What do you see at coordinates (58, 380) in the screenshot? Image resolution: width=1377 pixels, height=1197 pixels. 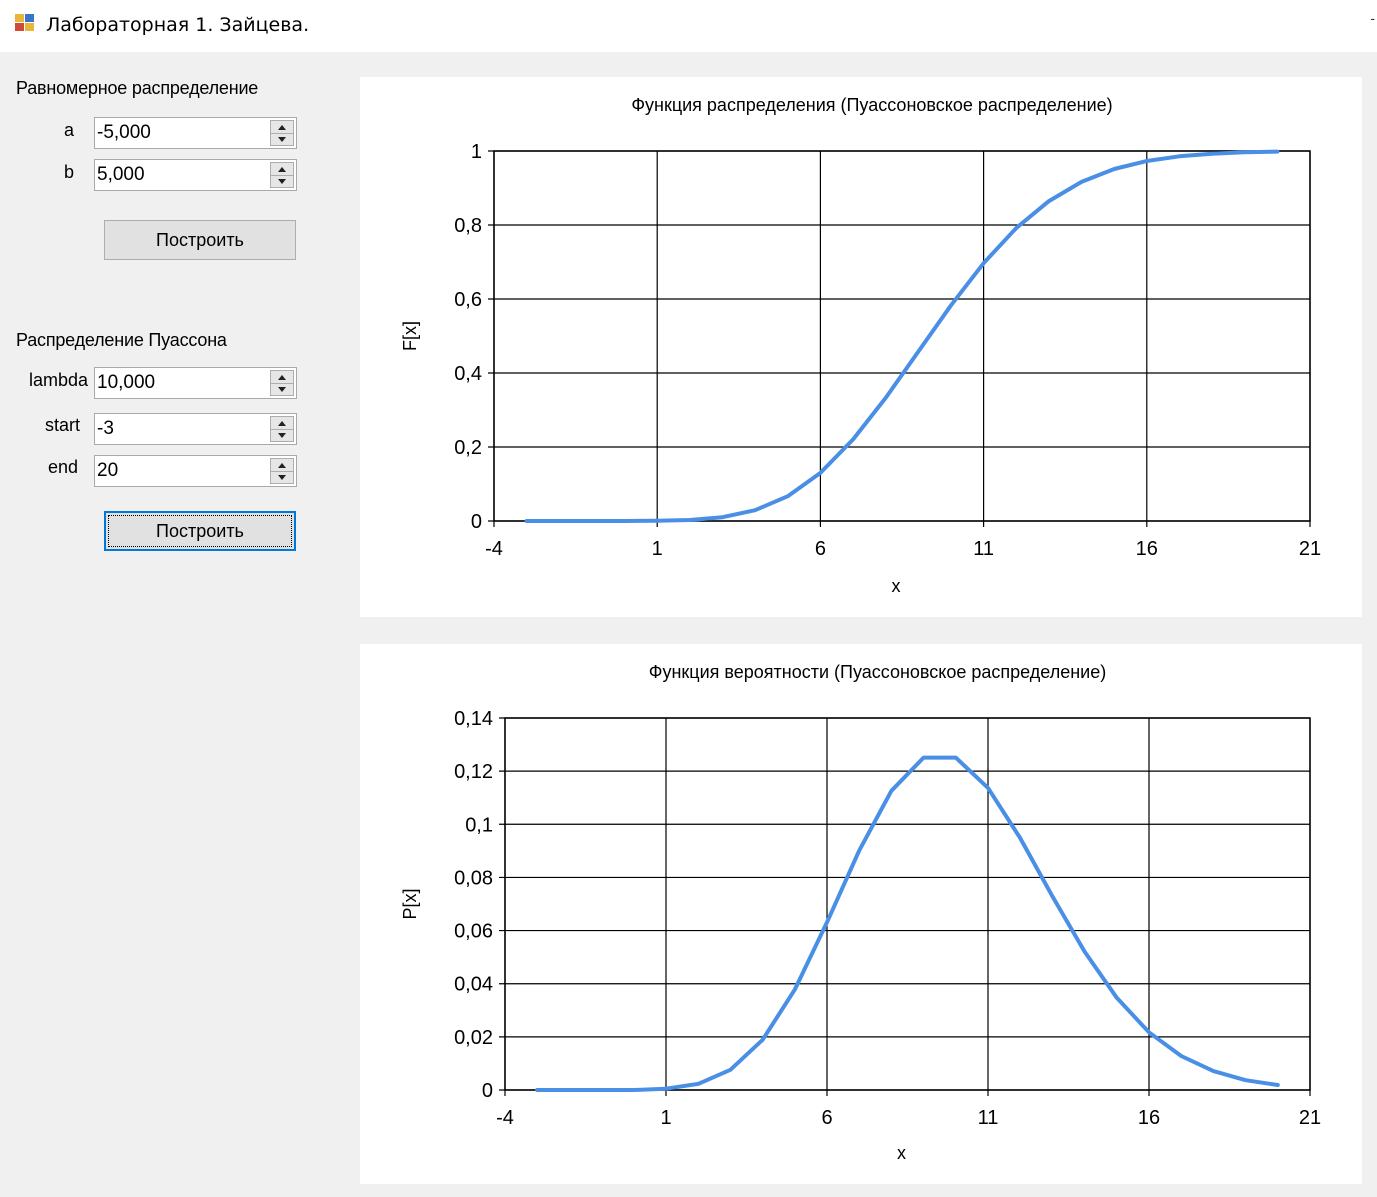 I see `lambda-label: lambda` at bounding box center [58, 380].